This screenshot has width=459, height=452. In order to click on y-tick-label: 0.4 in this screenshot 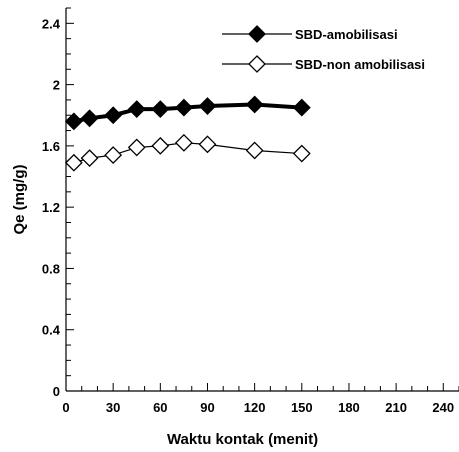, I will do `click(51, 330)`.